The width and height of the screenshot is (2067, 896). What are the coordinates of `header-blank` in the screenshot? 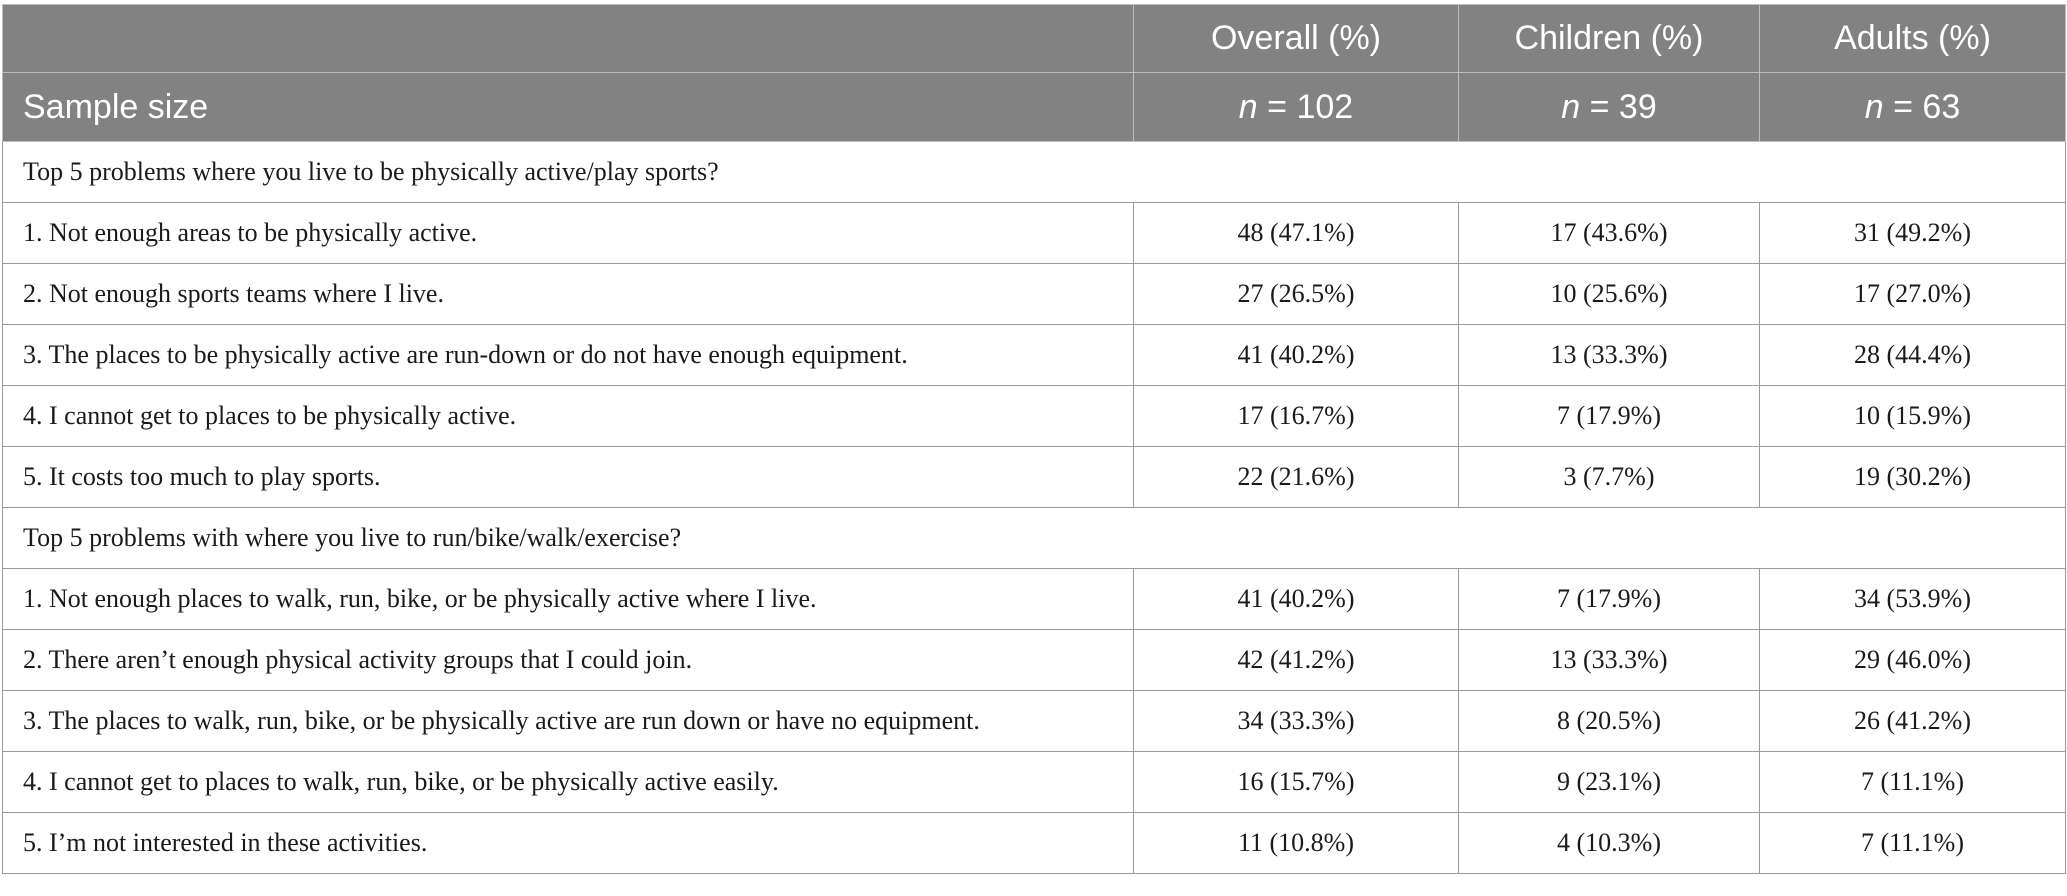 It's located at (568, 38).